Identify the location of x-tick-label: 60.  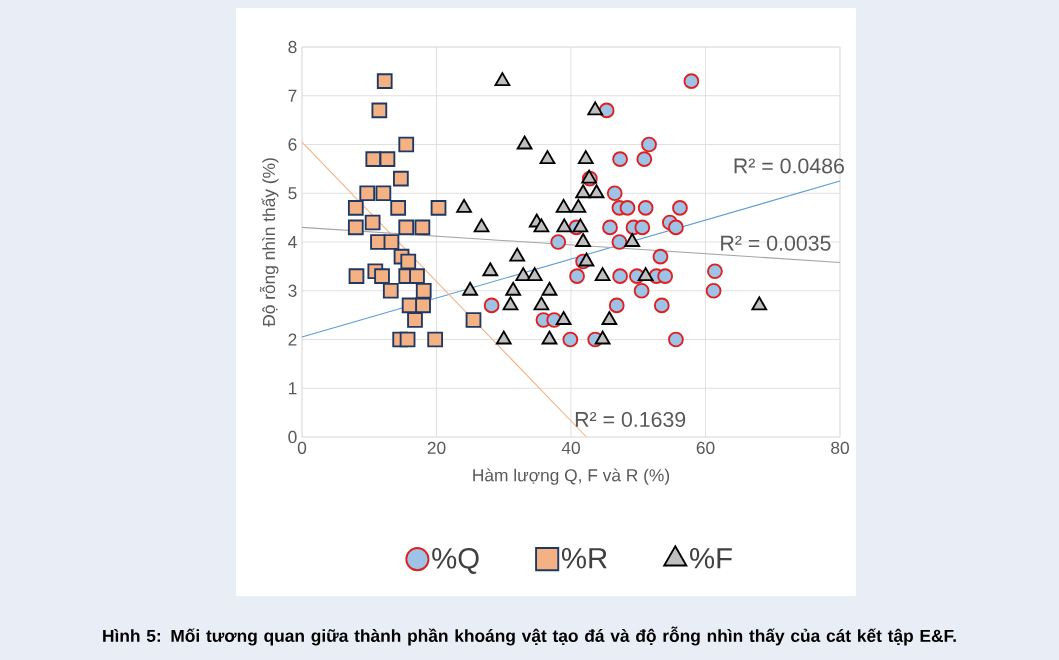
(705, 447).